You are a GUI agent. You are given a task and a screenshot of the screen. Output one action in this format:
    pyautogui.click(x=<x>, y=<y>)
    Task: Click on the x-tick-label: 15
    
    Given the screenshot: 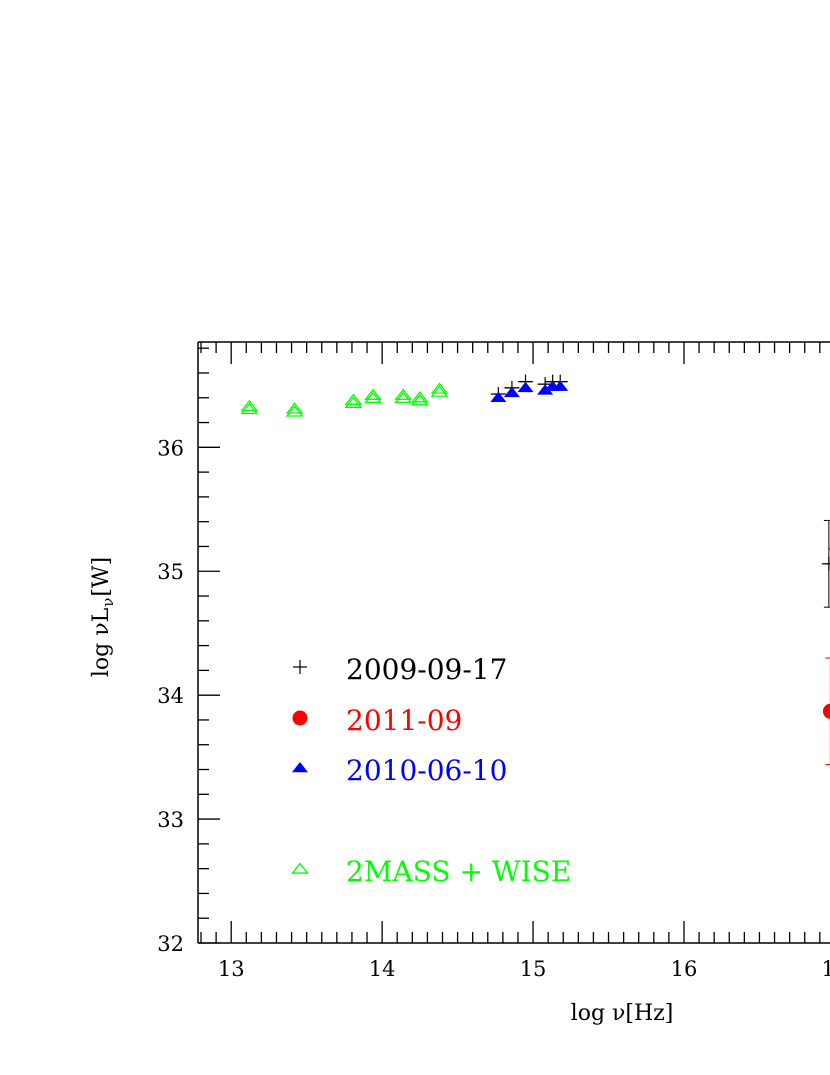 What is the action you would take?
    pyautogui.click(x=533, y=969)
    